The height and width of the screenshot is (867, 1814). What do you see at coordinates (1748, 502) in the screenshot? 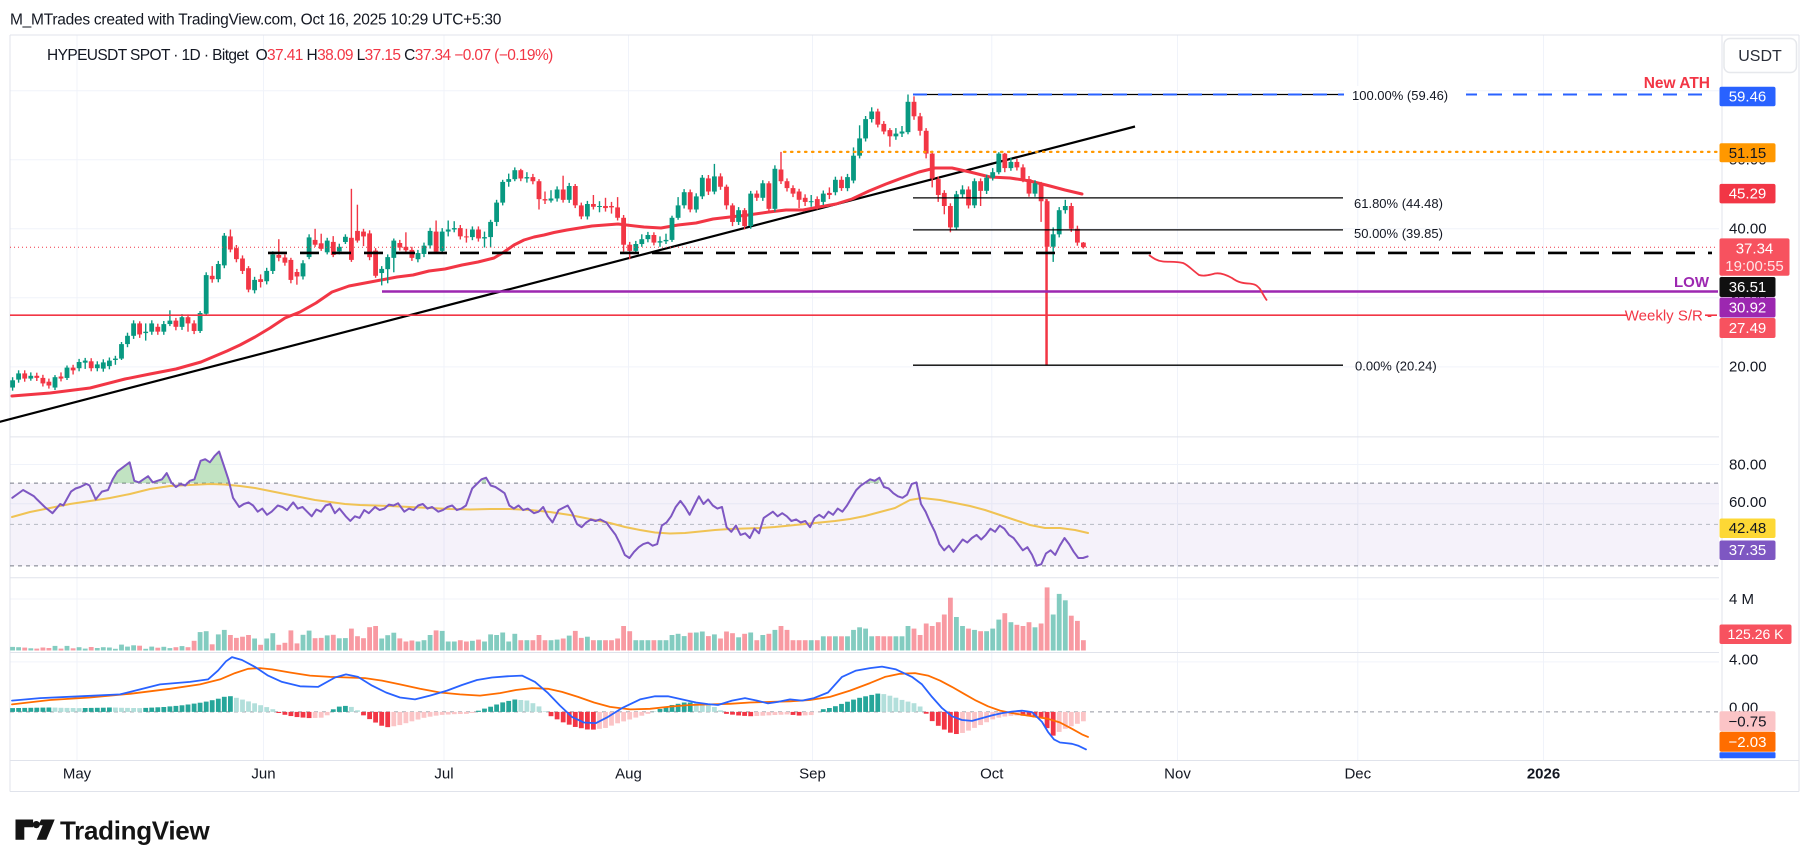
I see `svg-text: 60.00` at bounding box center [1748, 502].